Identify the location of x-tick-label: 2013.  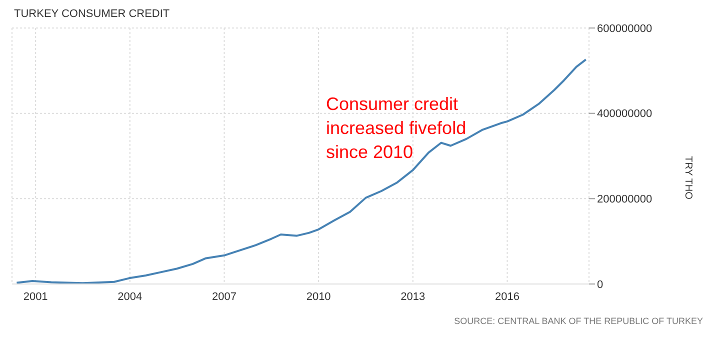
(413, 296).